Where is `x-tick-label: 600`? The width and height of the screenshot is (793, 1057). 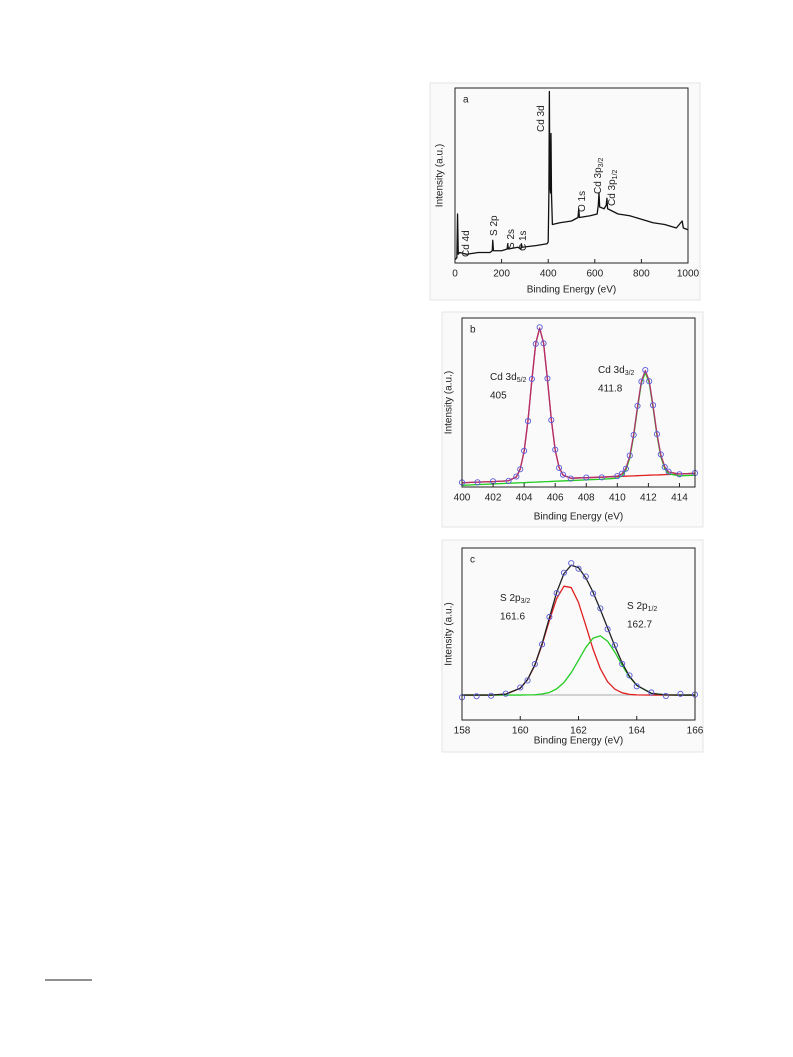 x-tick-label: 600 is located at coordinates (594, 274).